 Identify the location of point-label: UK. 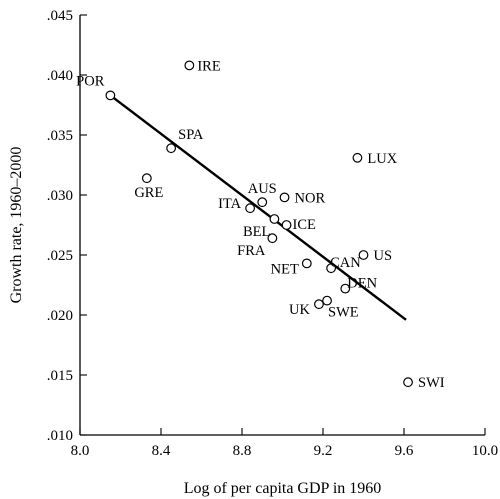
(299, 310).